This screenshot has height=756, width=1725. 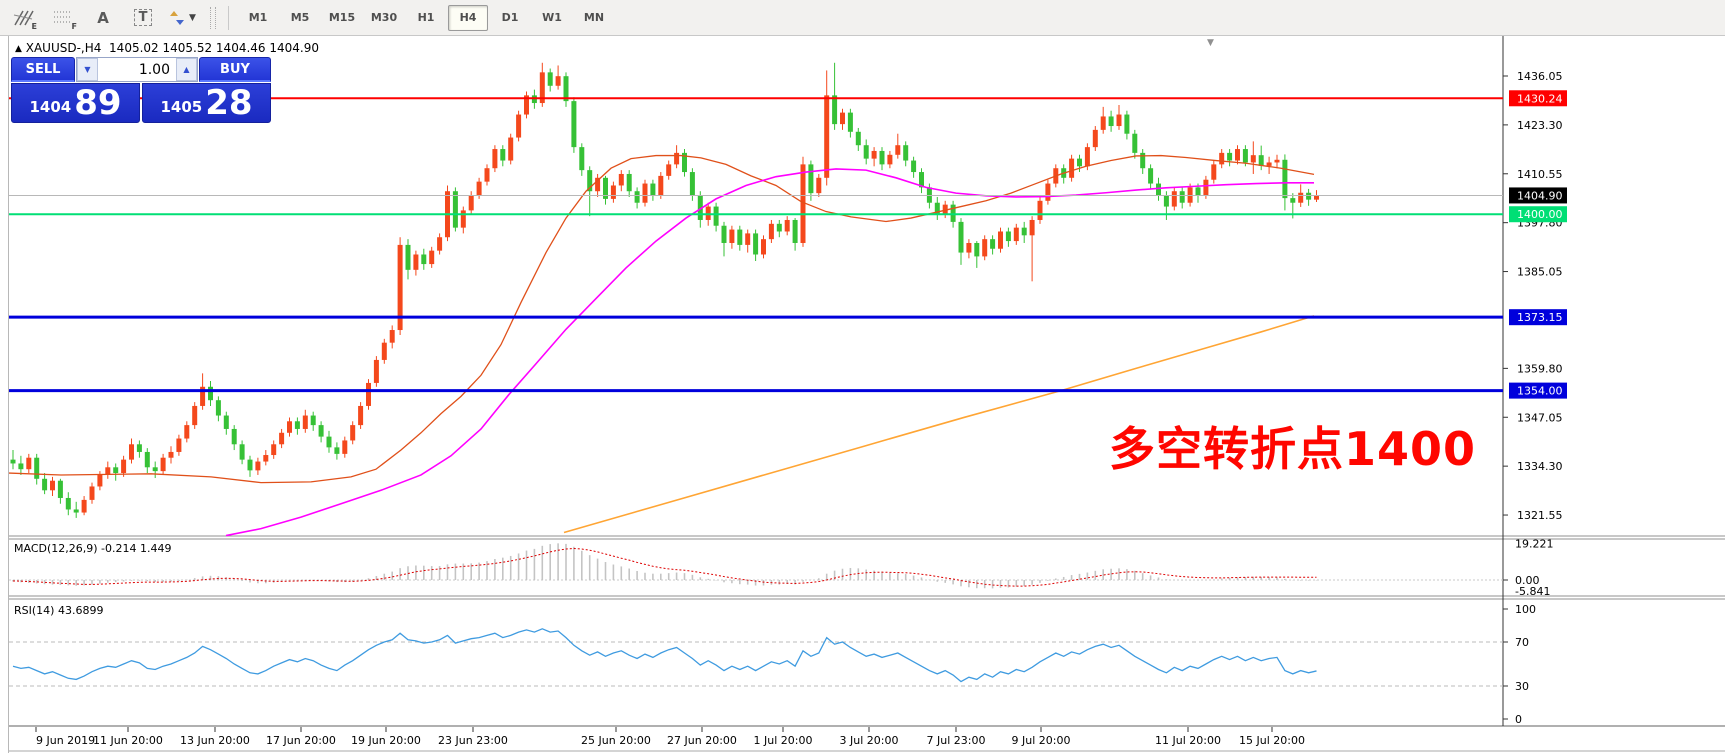 What do you see at coordinates (63, 48) in the screenshot?
I see `symbol-name: XAUUSD-,H4` at bounding box center [63, 48].